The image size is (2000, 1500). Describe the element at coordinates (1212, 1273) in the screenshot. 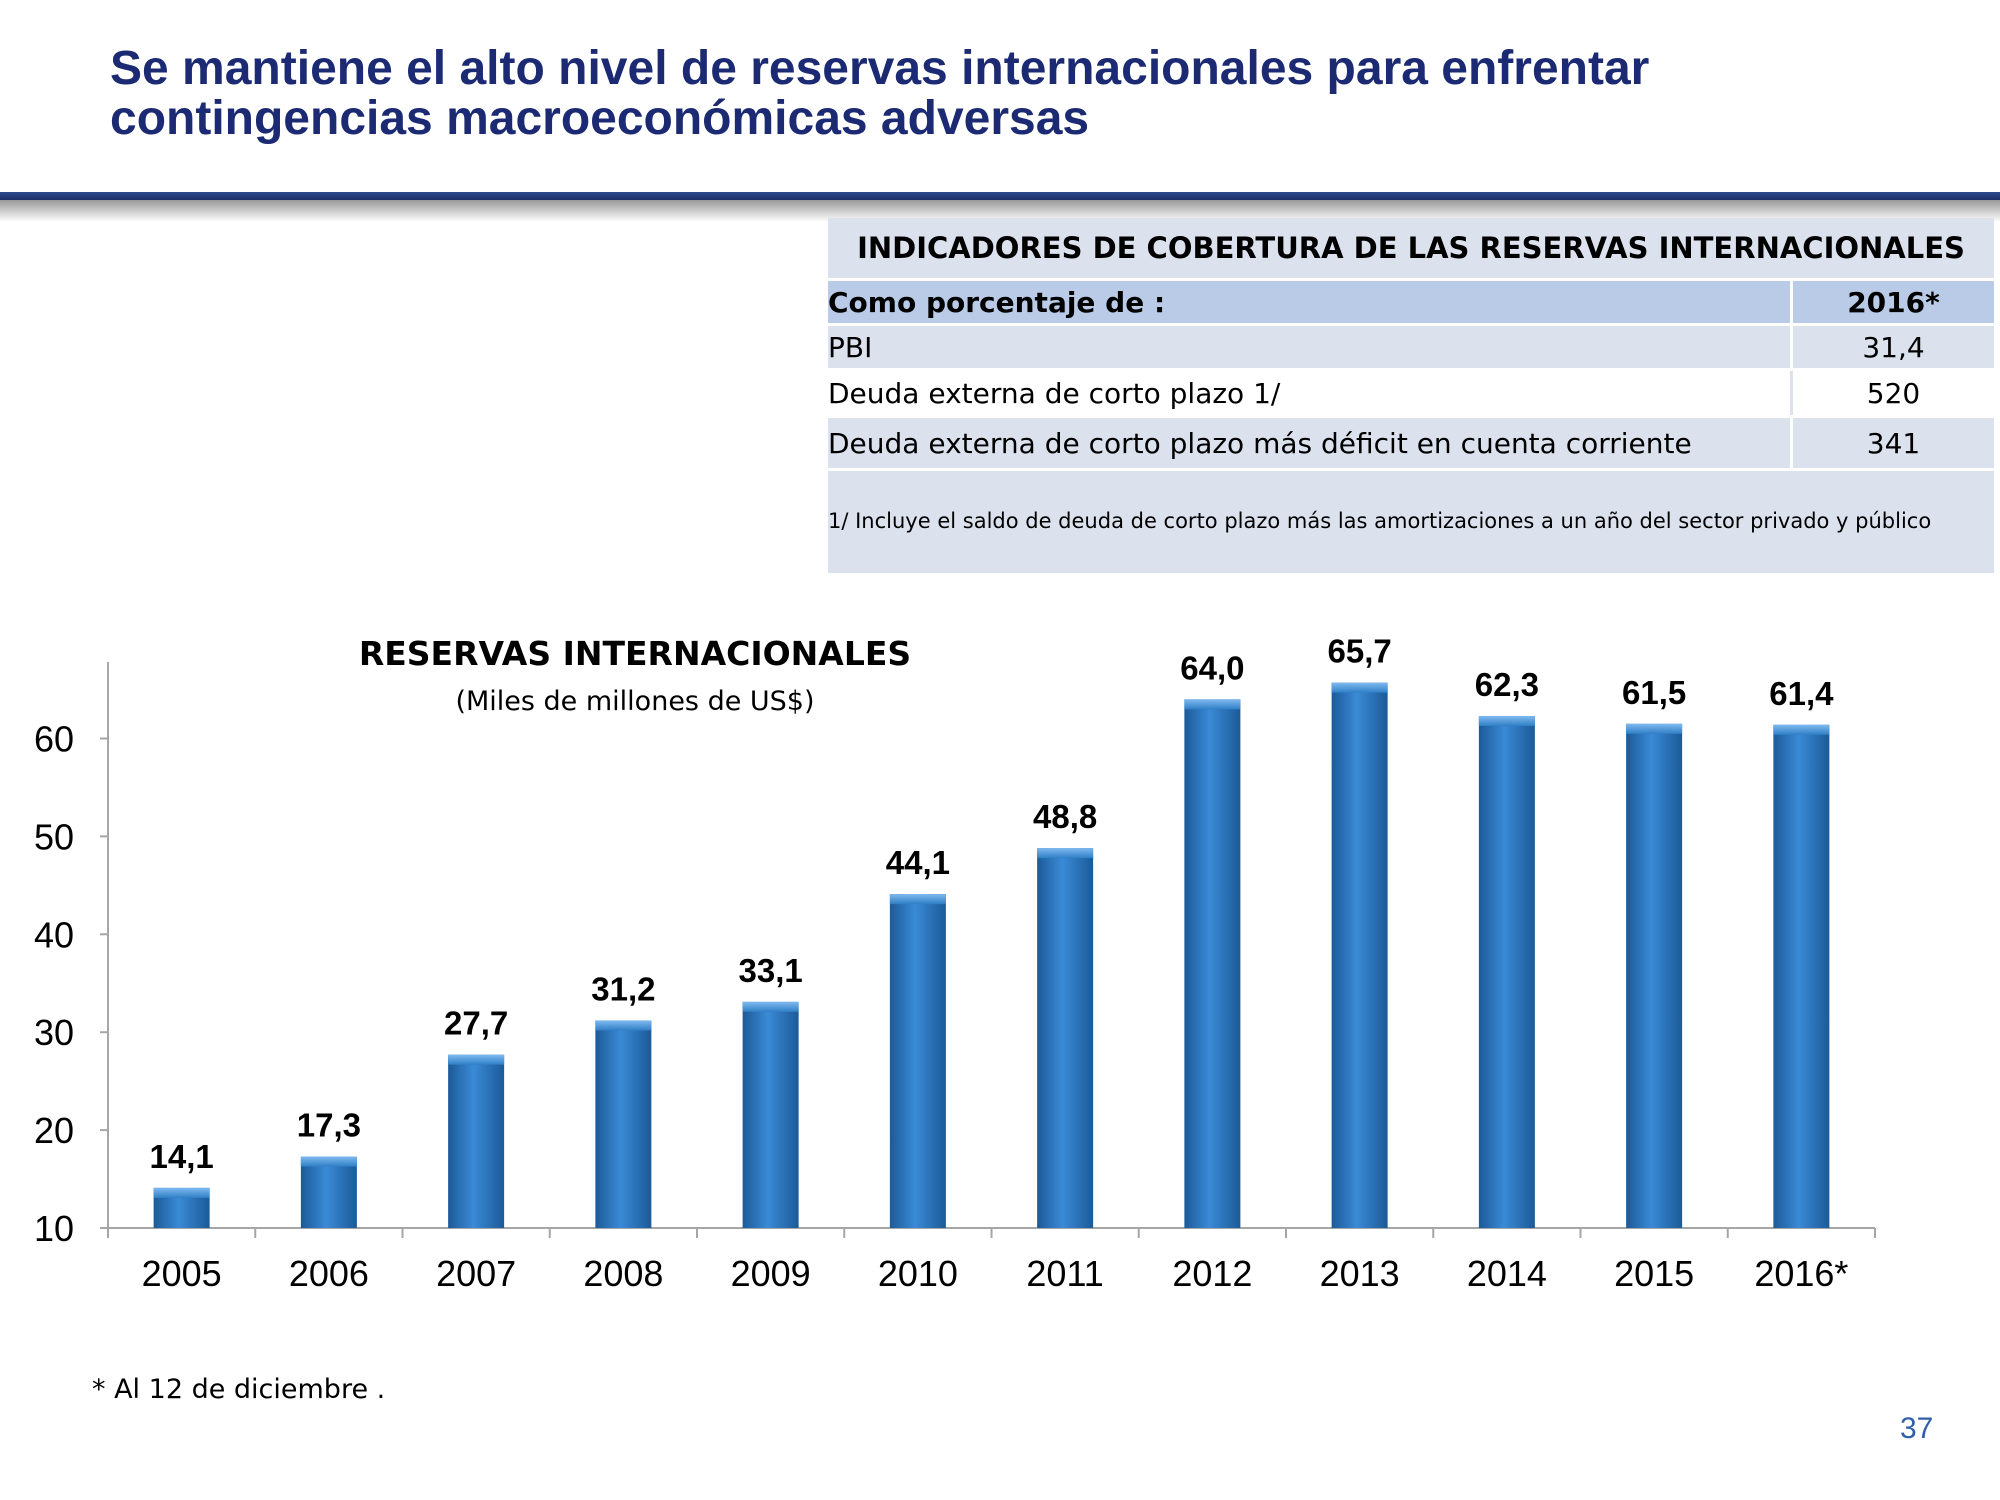

I see `x-tick-label: 2012` at that location.